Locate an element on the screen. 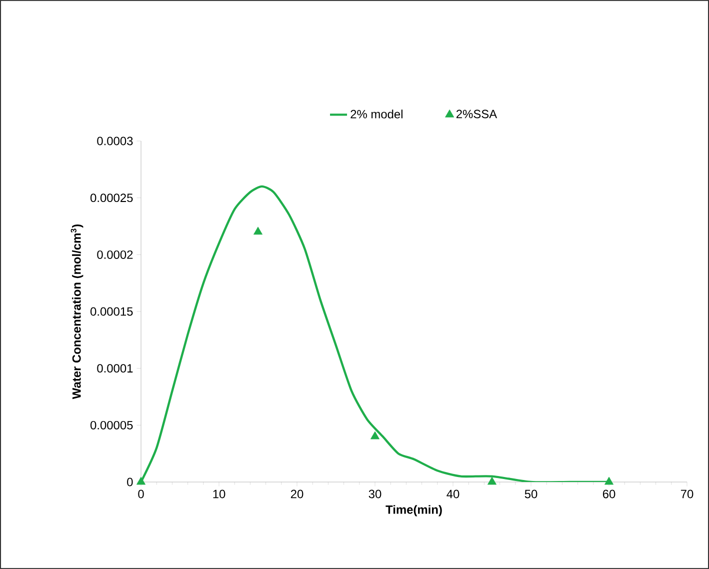  x-tick-label: 50 is located at coordinates (531, 494).